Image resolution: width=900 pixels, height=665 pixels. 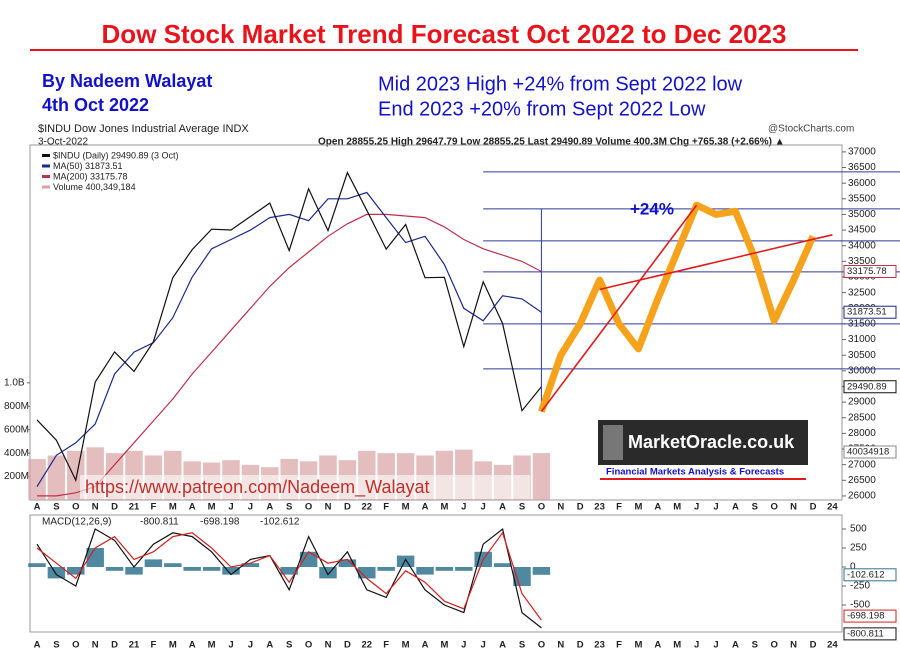 I want to click on y-tick-label: 0, so click(x=853, y=567).